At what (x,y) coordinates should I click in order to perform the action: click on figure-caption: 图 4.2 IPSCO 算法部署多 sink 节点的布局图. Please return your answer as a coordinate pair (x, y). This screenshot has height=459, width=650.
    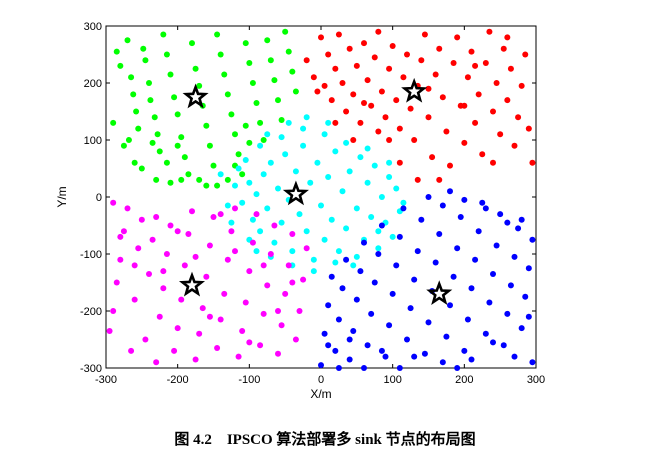
    Looking at the image, I should click on (325, 440).